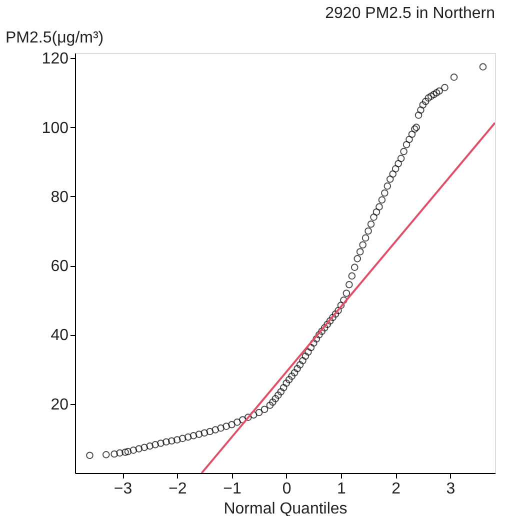 The height and width of the screenshot is (516, 505). I want to click on y-tick-label: 100, so click(55, 128).